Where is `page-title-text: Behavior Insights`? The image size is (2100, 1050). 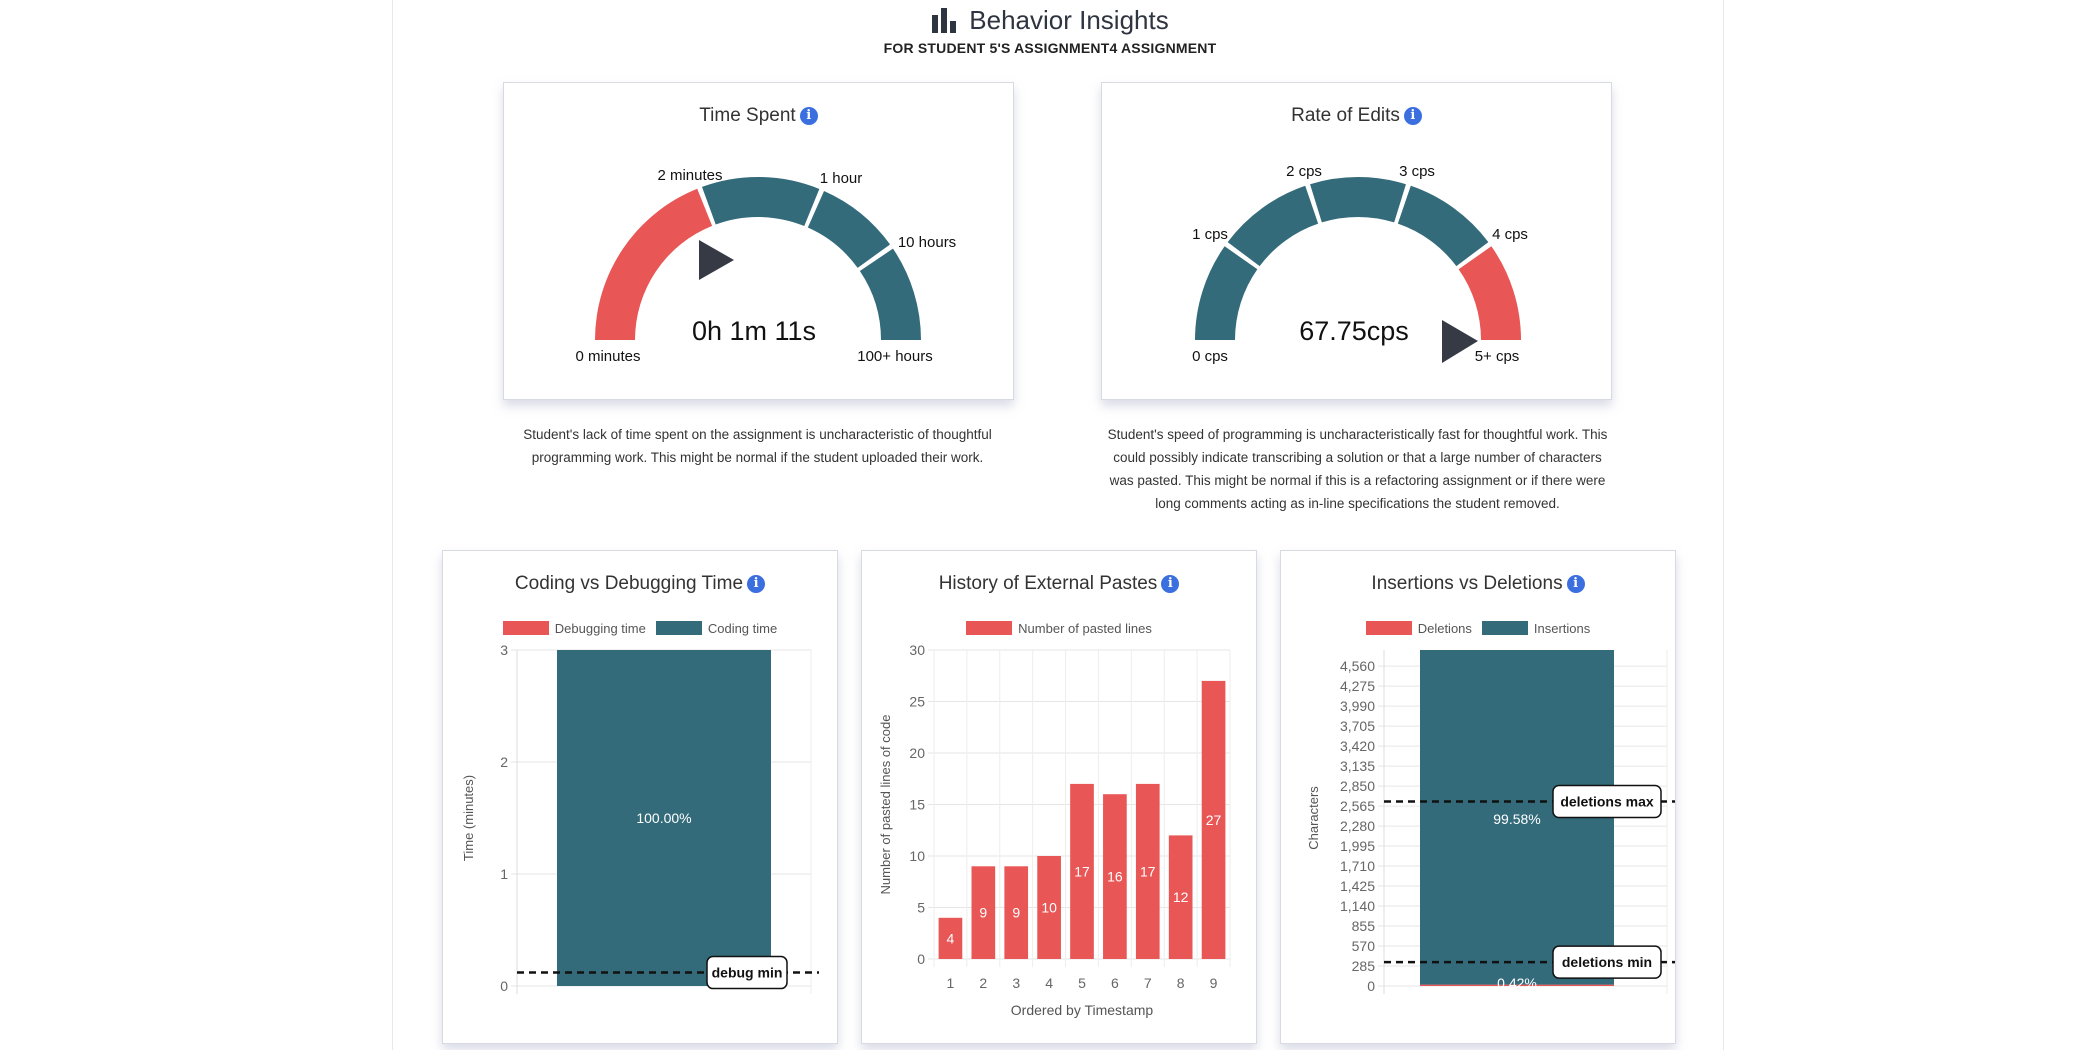
page-title-text: Behavior Insights is located at coordinates (1069, 19).